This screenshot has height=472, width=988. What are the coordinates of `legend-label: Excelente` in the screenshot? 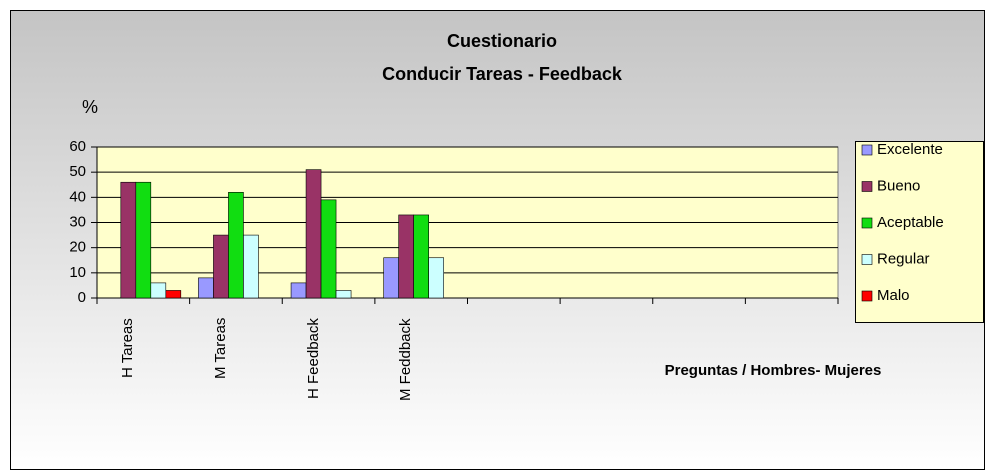 It's located at (910, 149).